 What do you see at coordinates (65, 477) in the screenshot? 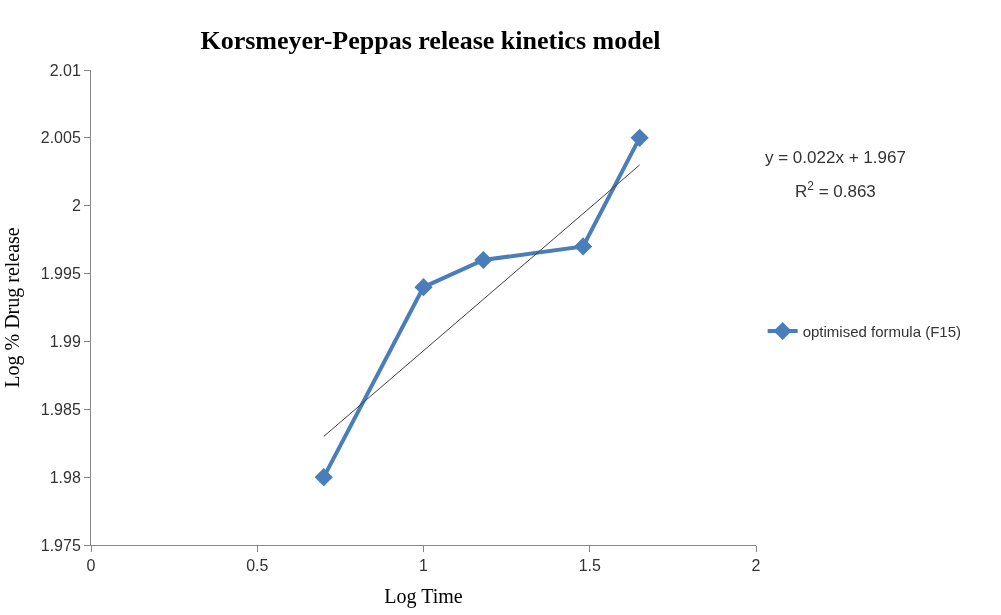
I see `y-tick-label: 1.98` at bounding box center [65, 477].